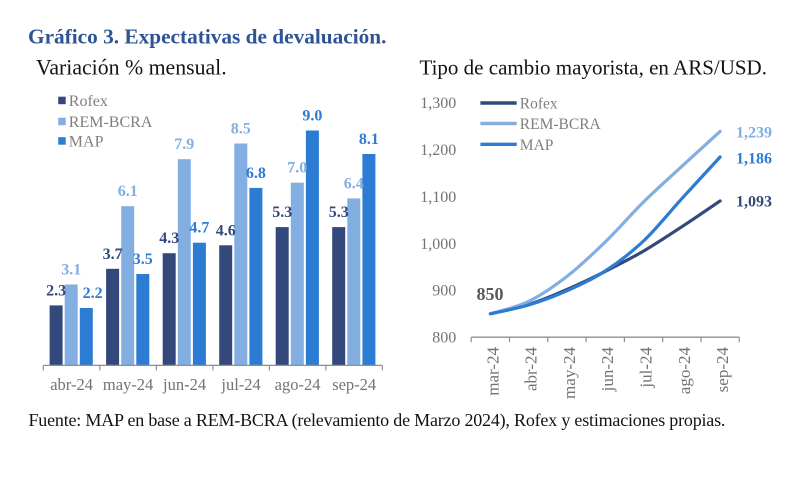  I want to click on svg-text: 8.5, so click(241, 129).